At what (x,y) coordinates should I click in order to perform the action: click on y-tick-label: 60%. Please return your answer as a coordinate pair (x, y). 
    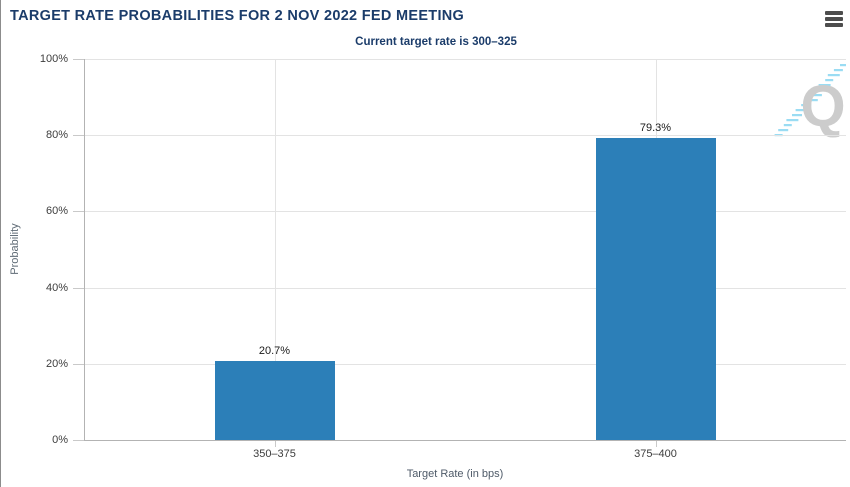
    Looking at the image, I should click on (56, 211).